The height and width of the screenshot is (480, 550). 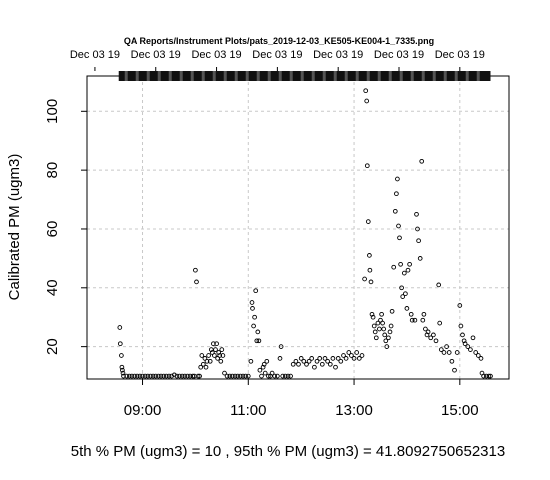 I want to click on x-tick-label: 11:00, so click(x=248, y=410).